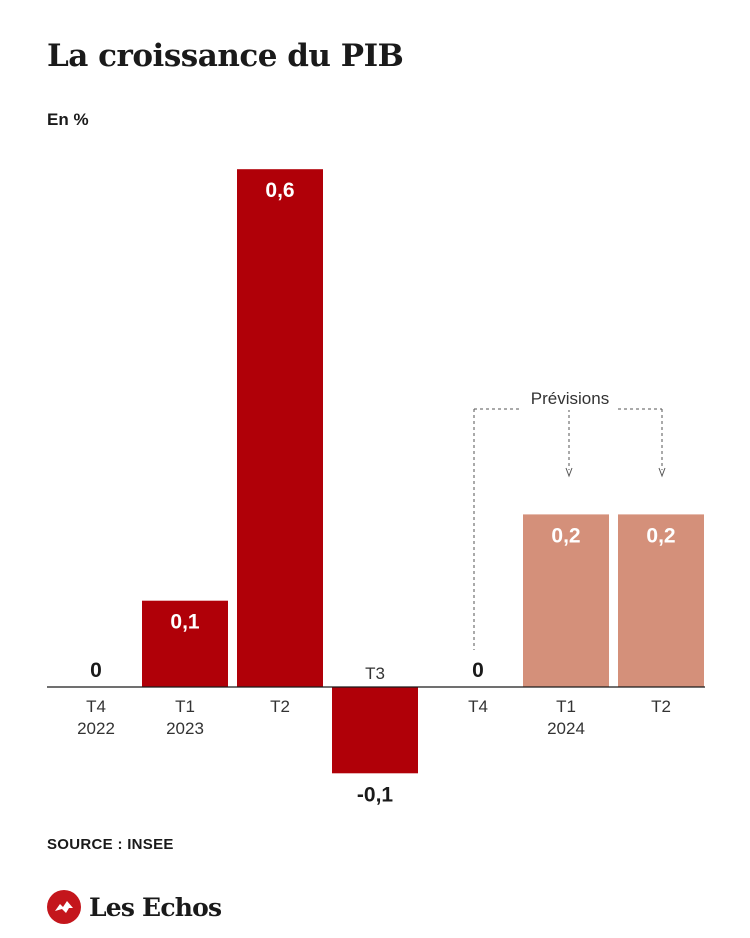  What do you see at coordinates (155, 907) in the screenshot?
I see `brand-name: Les Echos` at bounding box center [155, 907].